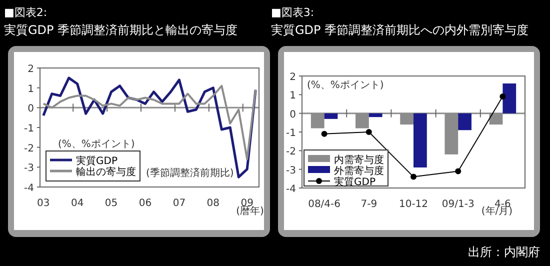 Image resolution: width=550 pixels, height=266 pixels. I want to click on x-tick-label: 06, so click(145, 203).